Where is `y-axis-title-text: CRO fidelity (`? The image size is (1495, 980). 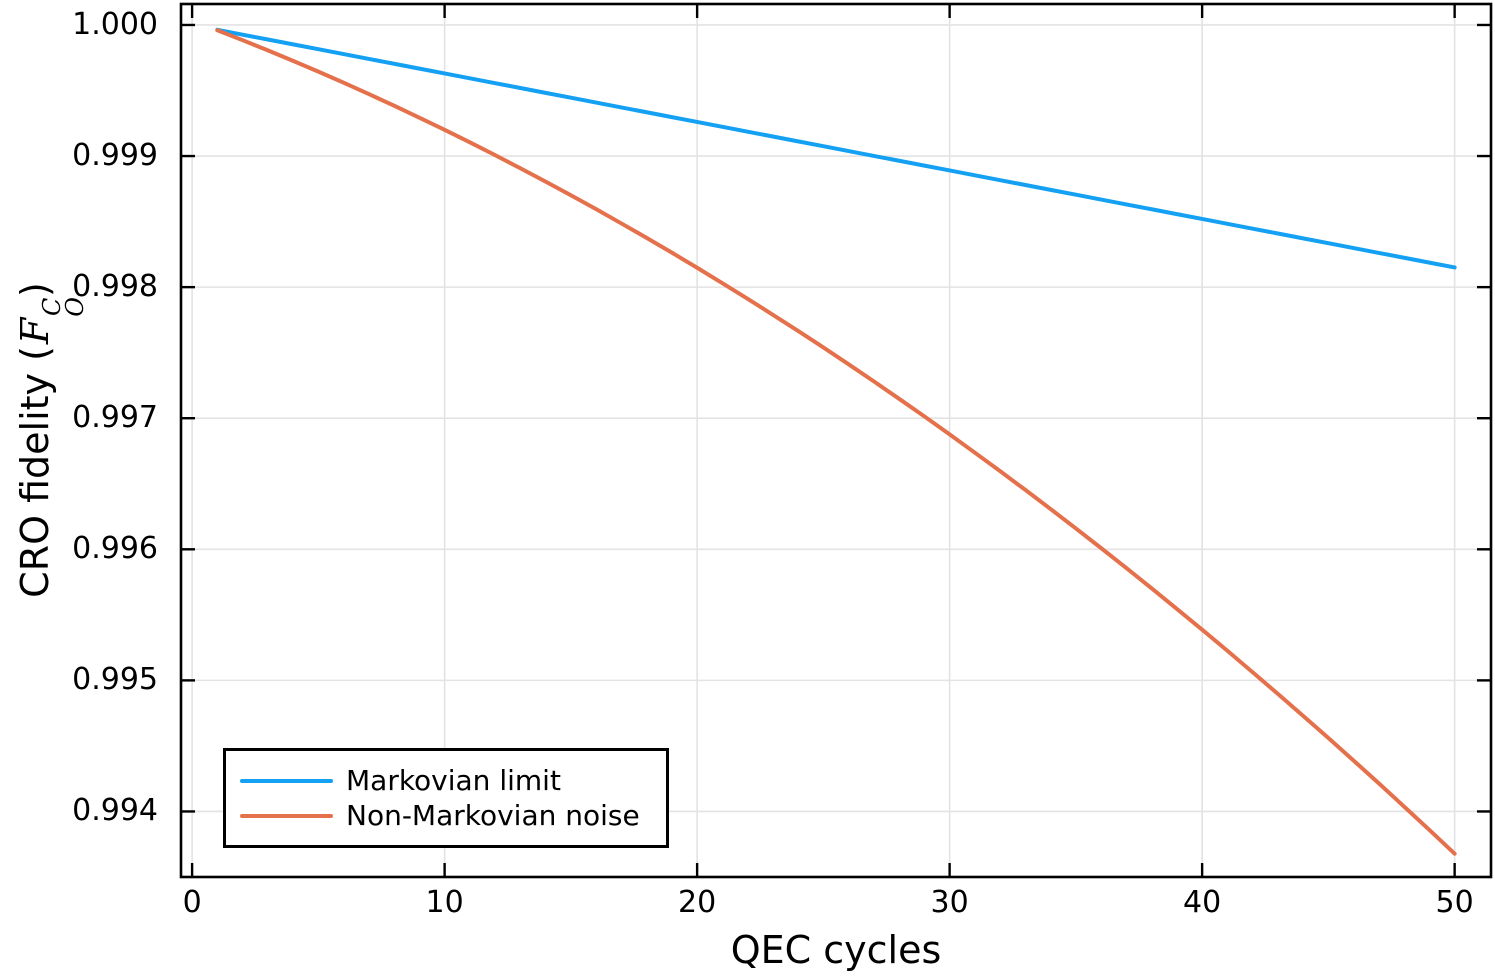
y-axis-title-text: CRO fidelity ( is located at coordinates (35, 472).